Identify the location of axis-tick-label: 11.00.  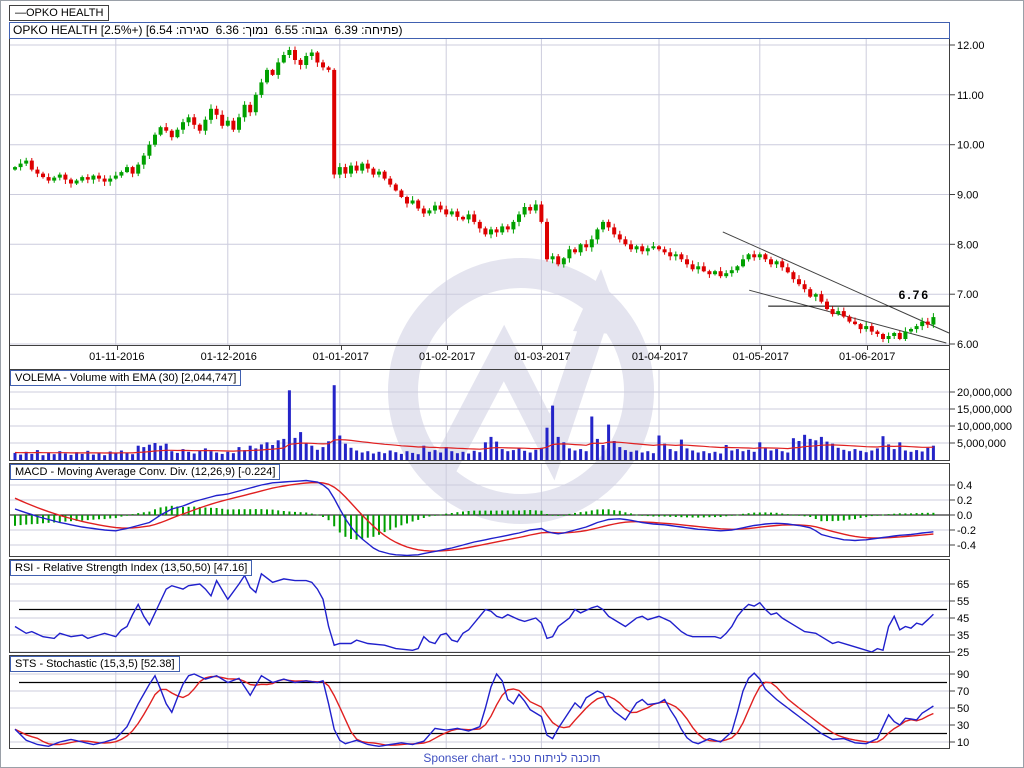
(970, 96).